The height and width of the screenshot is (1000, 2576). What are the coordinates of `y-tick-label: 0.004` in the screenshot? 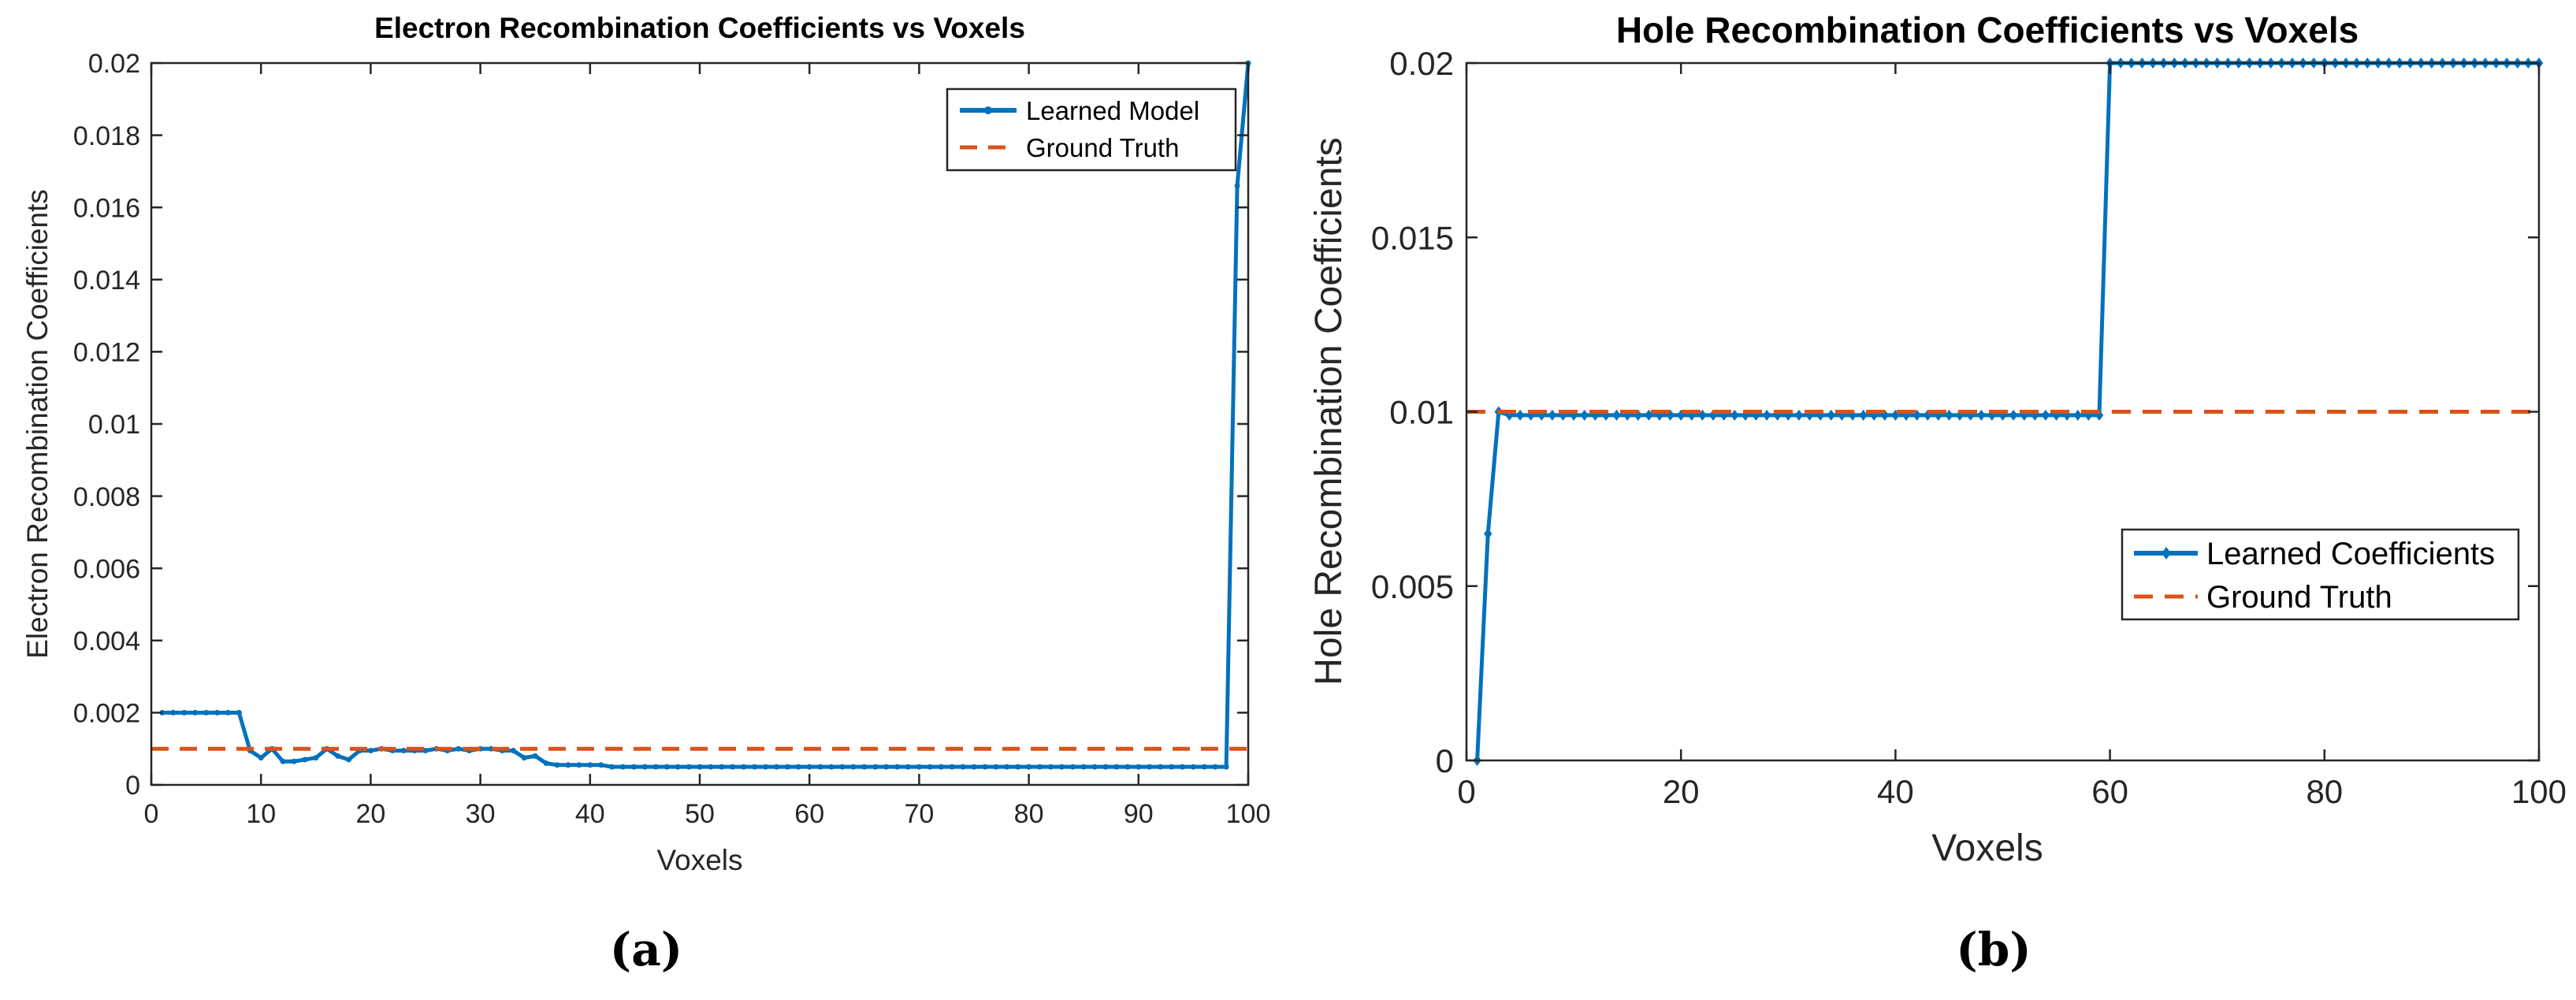 It's located at (106, 641).